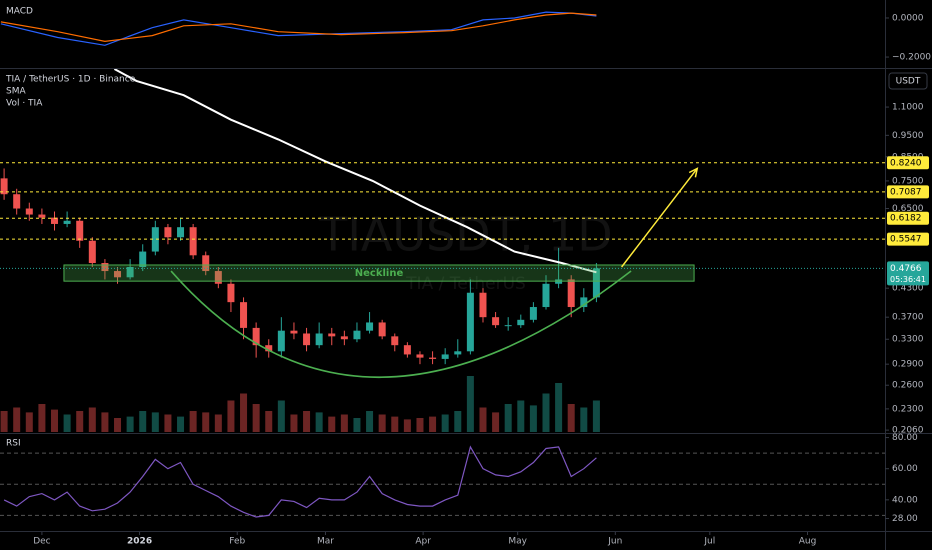 The image size is (932, 550). I want to click on x-tick-label: Jun, so click(614, 542).